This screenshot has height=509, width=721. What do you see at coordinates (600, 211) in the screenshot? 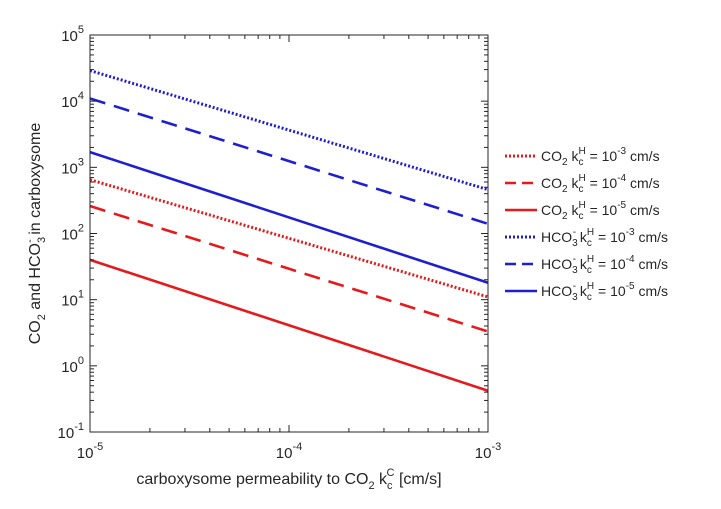
I see `legend-label: CO2 kcH = 10-5 cm/s` at bounding box center [600, 211].